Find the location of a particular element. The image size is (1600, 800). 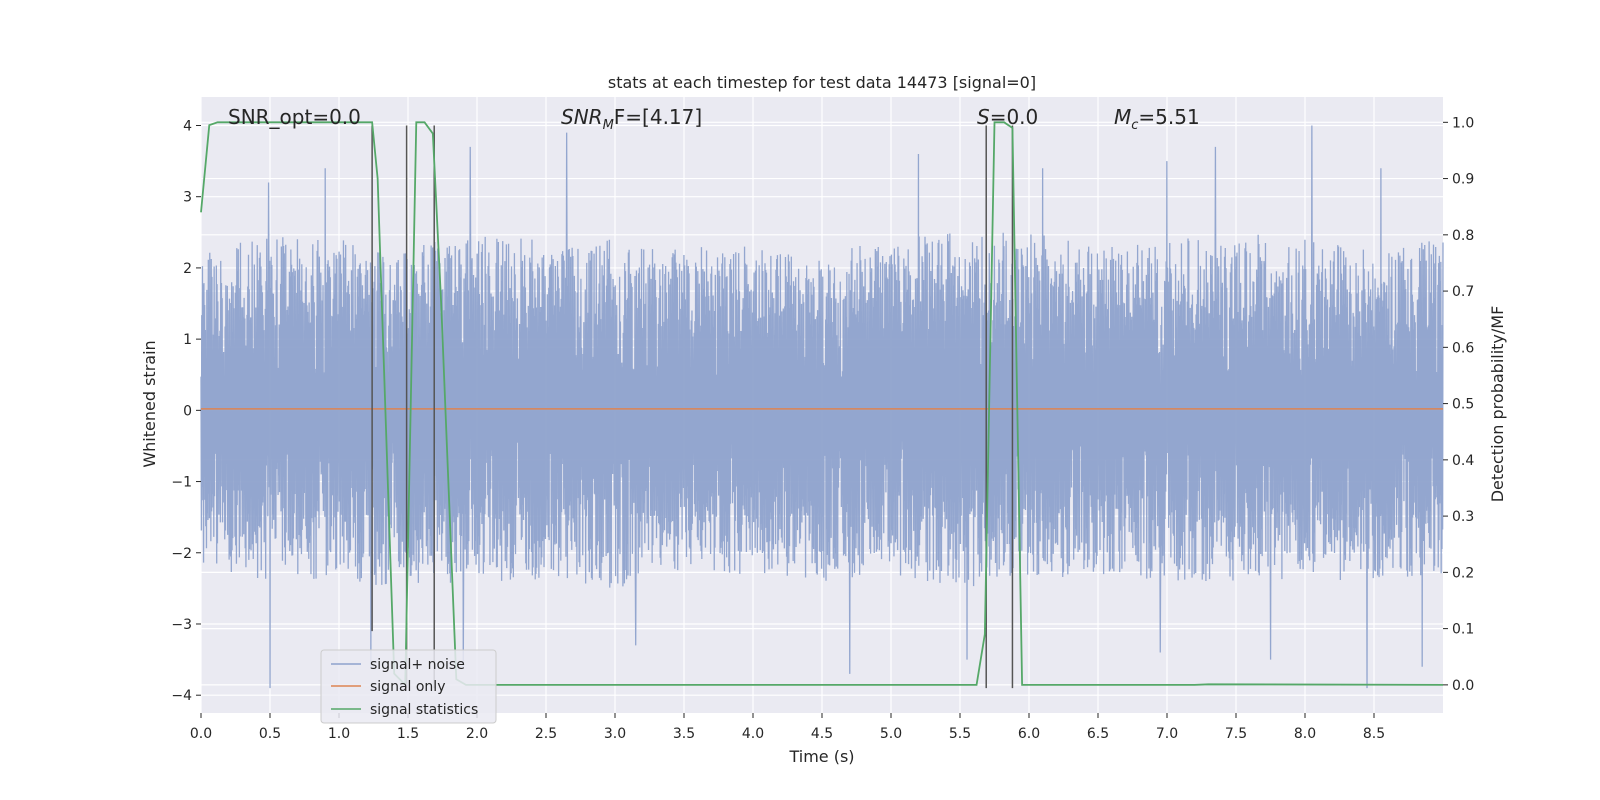

y-right-tick-label: 0.5 is located at coordinates (1463, 405).